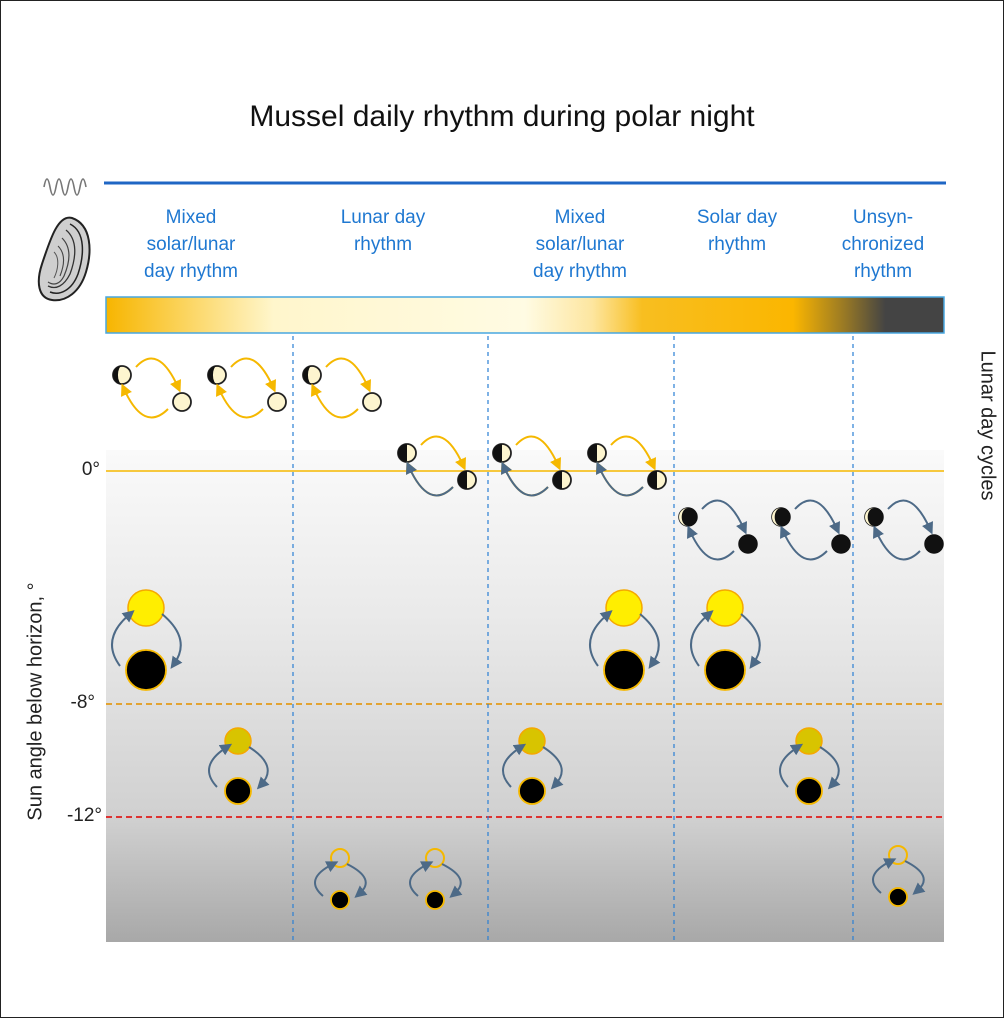  I want to click on figure-title: Mussel daily rhythm during polar night, so click(502, 116).